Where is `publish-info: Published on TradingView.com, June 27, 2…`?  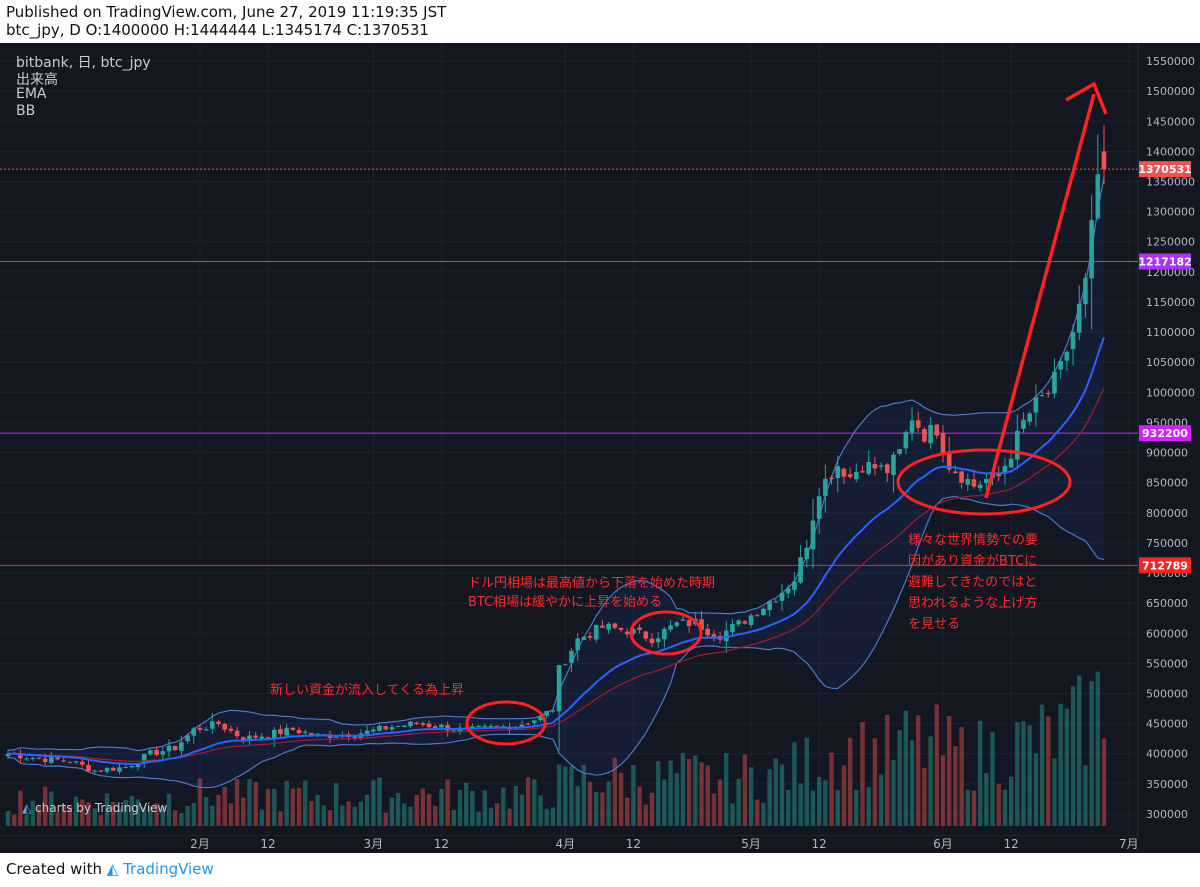 publish-info: Published on TradingView.com, June 27, 2… is located at coordinates (226, 12).